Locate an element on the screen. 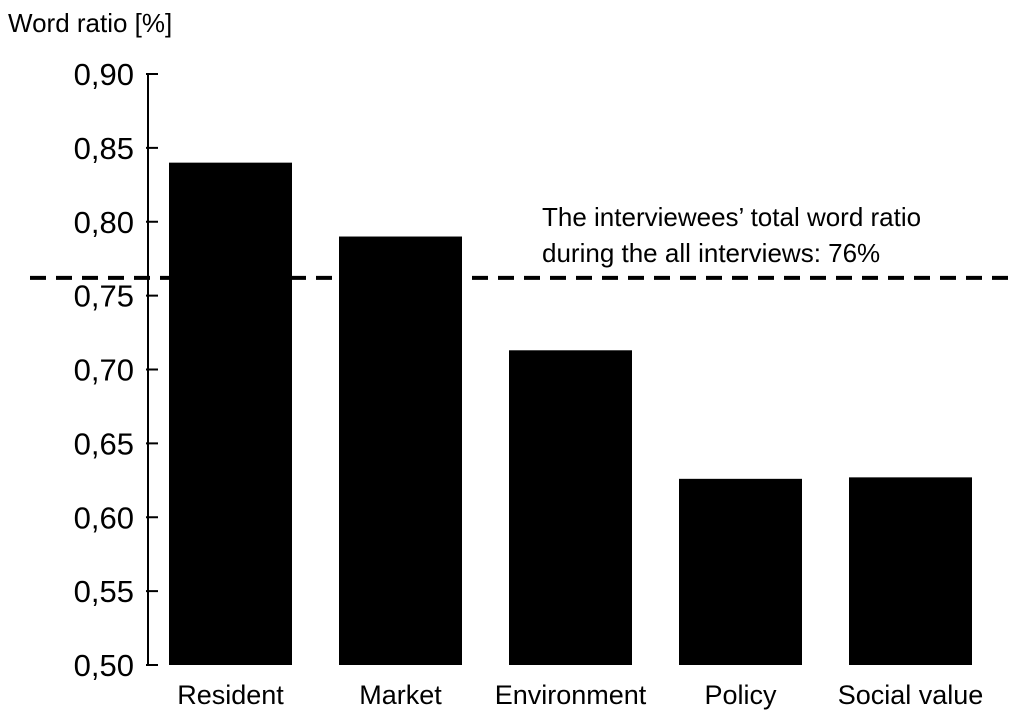 The width and height of the screenshot is (1024, 716). y-tick-label: 0,75 is located at coordinates (104, 296).